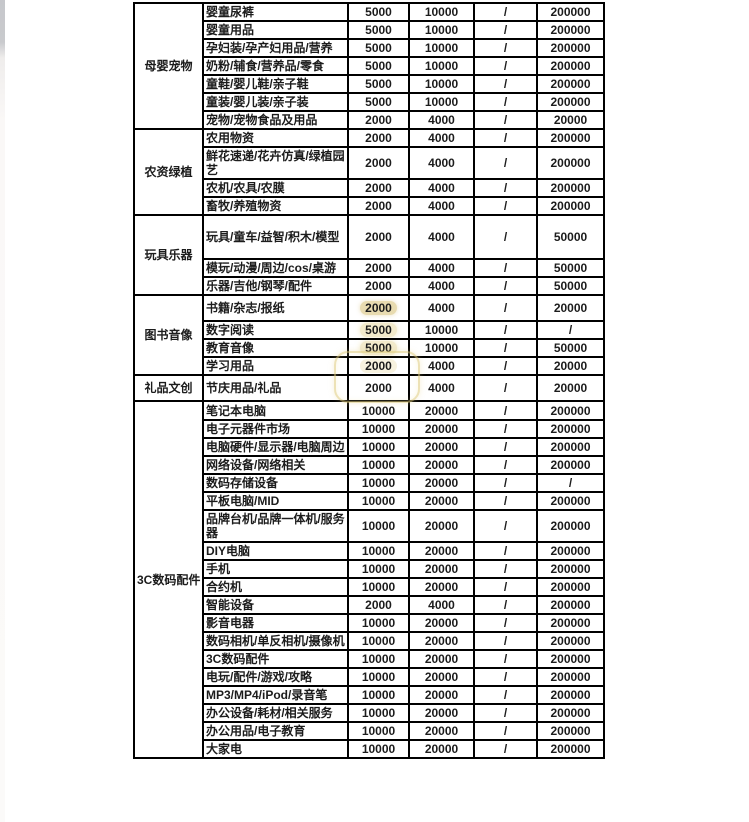 The width and height of the screenshot is (749, 822). I want to click on subcategory-cell: 笔记本电脑, so click(275, 410).